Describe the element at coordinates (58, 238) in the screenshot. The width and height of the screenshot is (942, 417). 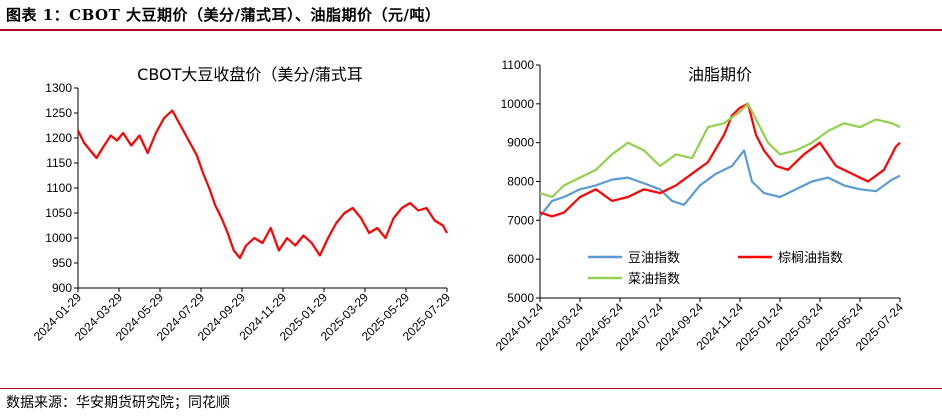
I see `y-tick-label: 1000` at that location.